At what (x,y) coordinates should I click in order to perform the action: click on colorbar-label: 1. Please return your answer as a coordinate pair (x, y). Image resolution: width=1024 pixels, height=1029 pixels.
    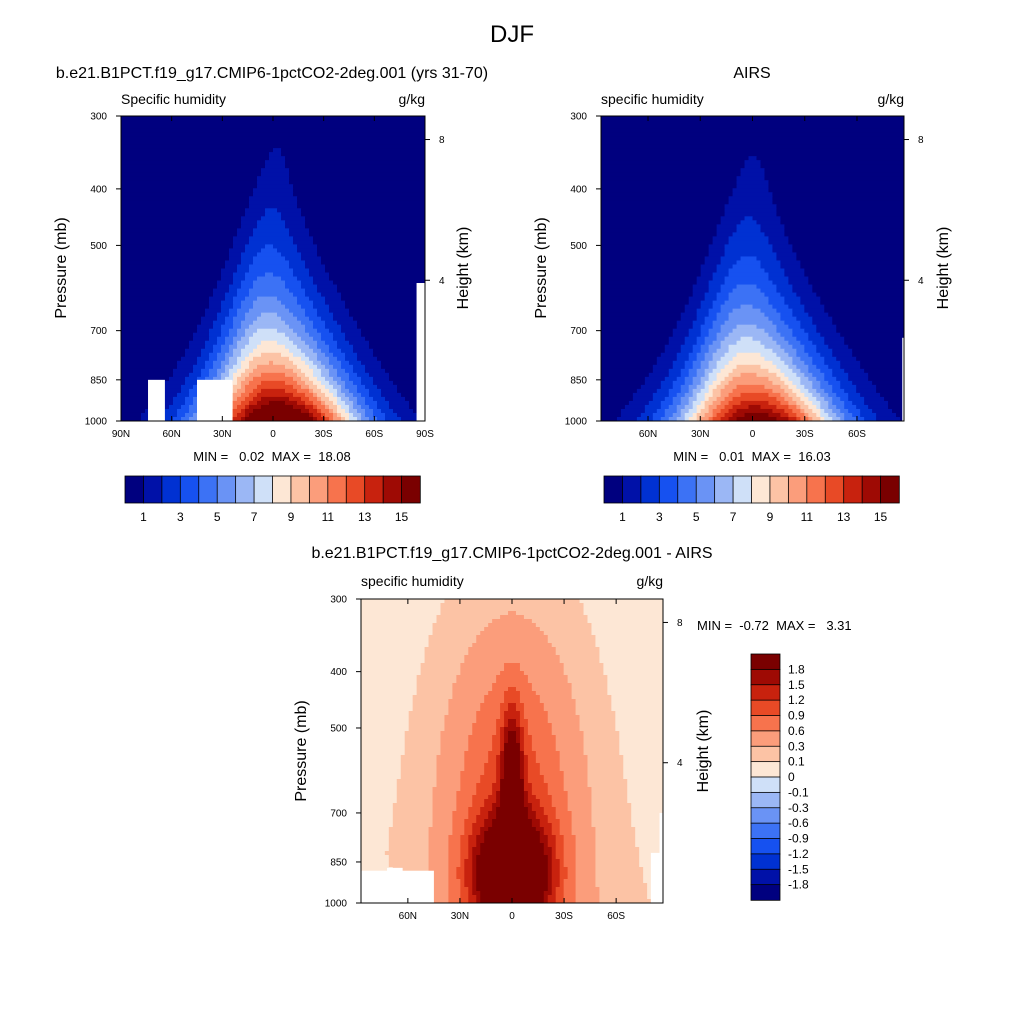
    Looking at the image, I should click on (622, 517).